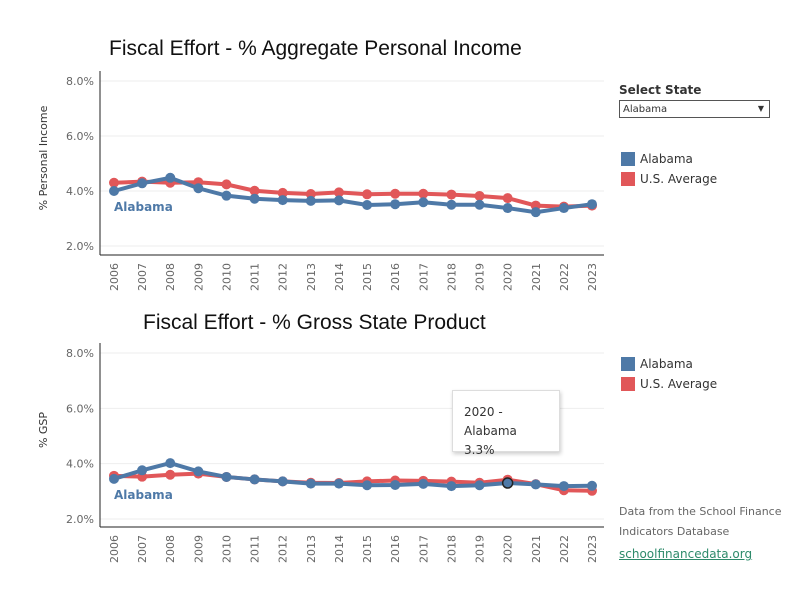 This screenshot has width=800, height=600. What do you see at coordinates (339, 277) in the screenshot?
I see `x-tick-label: 2014` at bounding box center [339, 277].